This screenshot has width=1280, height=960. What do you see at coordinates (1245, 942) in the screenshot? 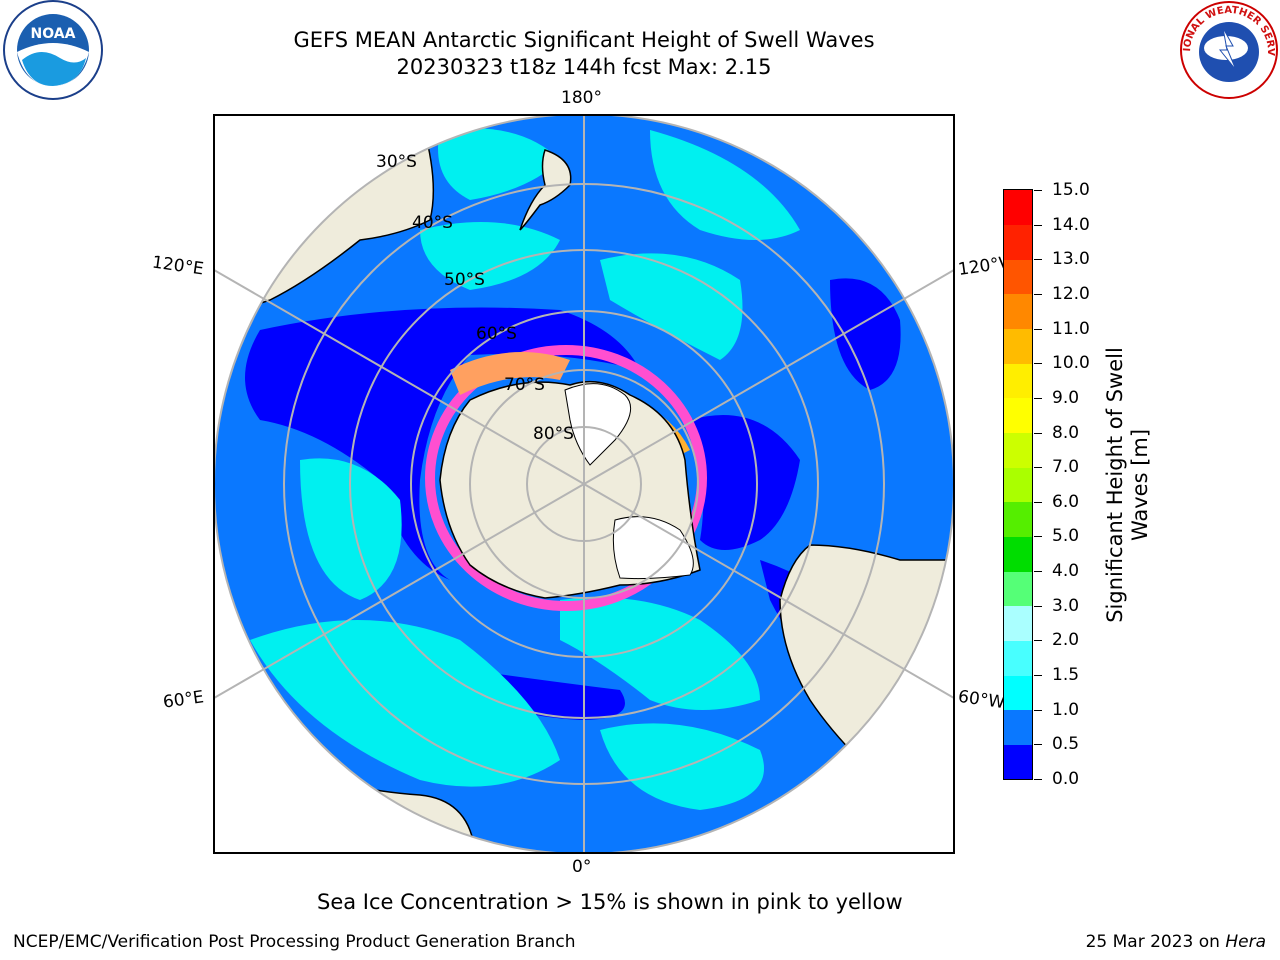
I see `footer-machine: Hera` at bounding box center [1245, 942].